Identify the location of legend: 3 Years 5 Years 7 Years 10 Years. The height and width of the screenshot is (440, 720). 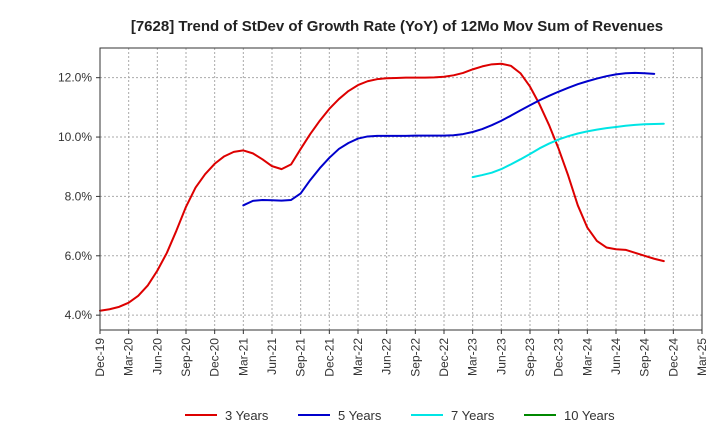
(400, 415).